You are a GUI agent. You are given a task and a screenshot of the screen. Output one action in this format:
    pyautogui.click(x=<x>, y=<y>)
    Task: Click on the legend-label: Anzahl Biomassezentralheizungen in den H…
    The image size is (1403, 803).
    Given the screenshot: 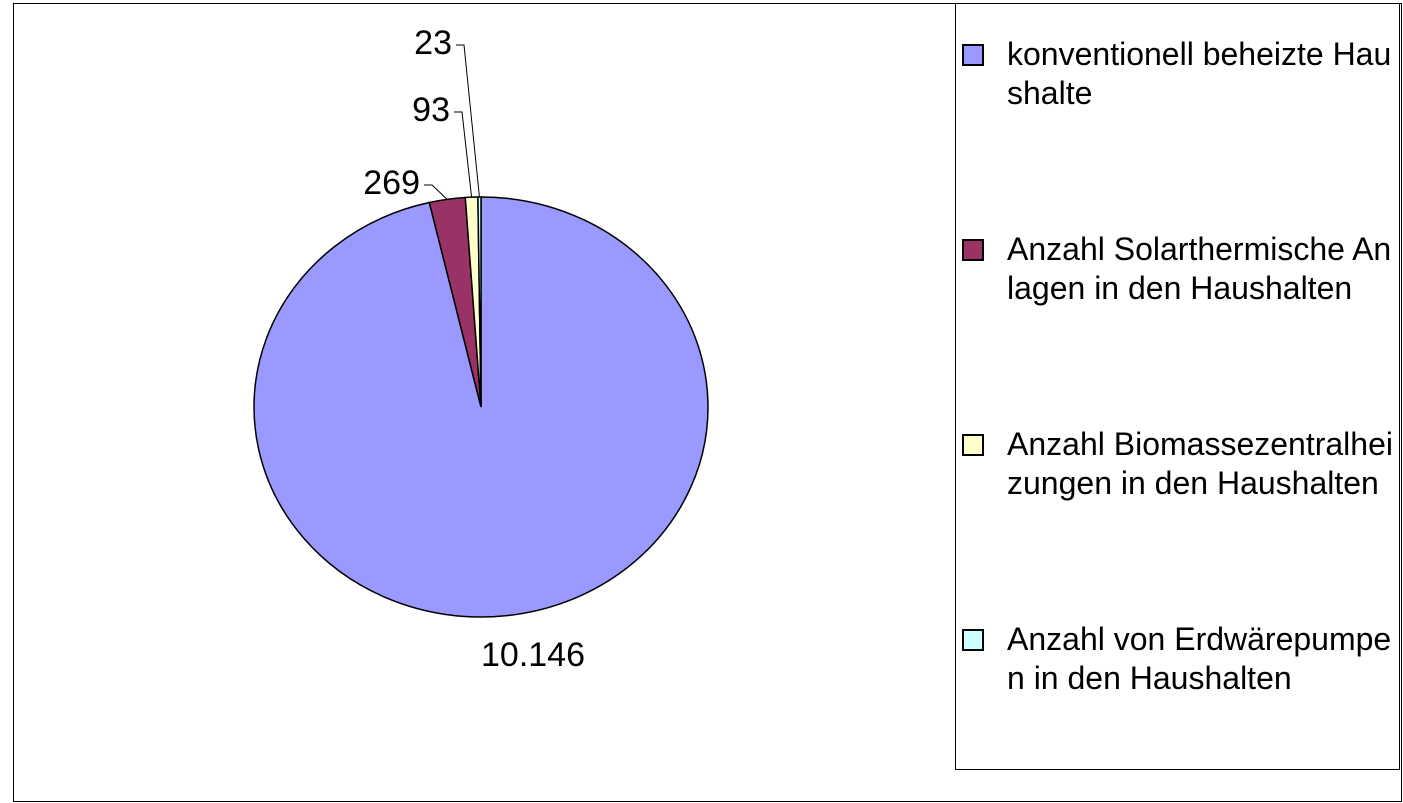 What is the action you would take?
    pyautogui.click(x=1200, y=463)
    